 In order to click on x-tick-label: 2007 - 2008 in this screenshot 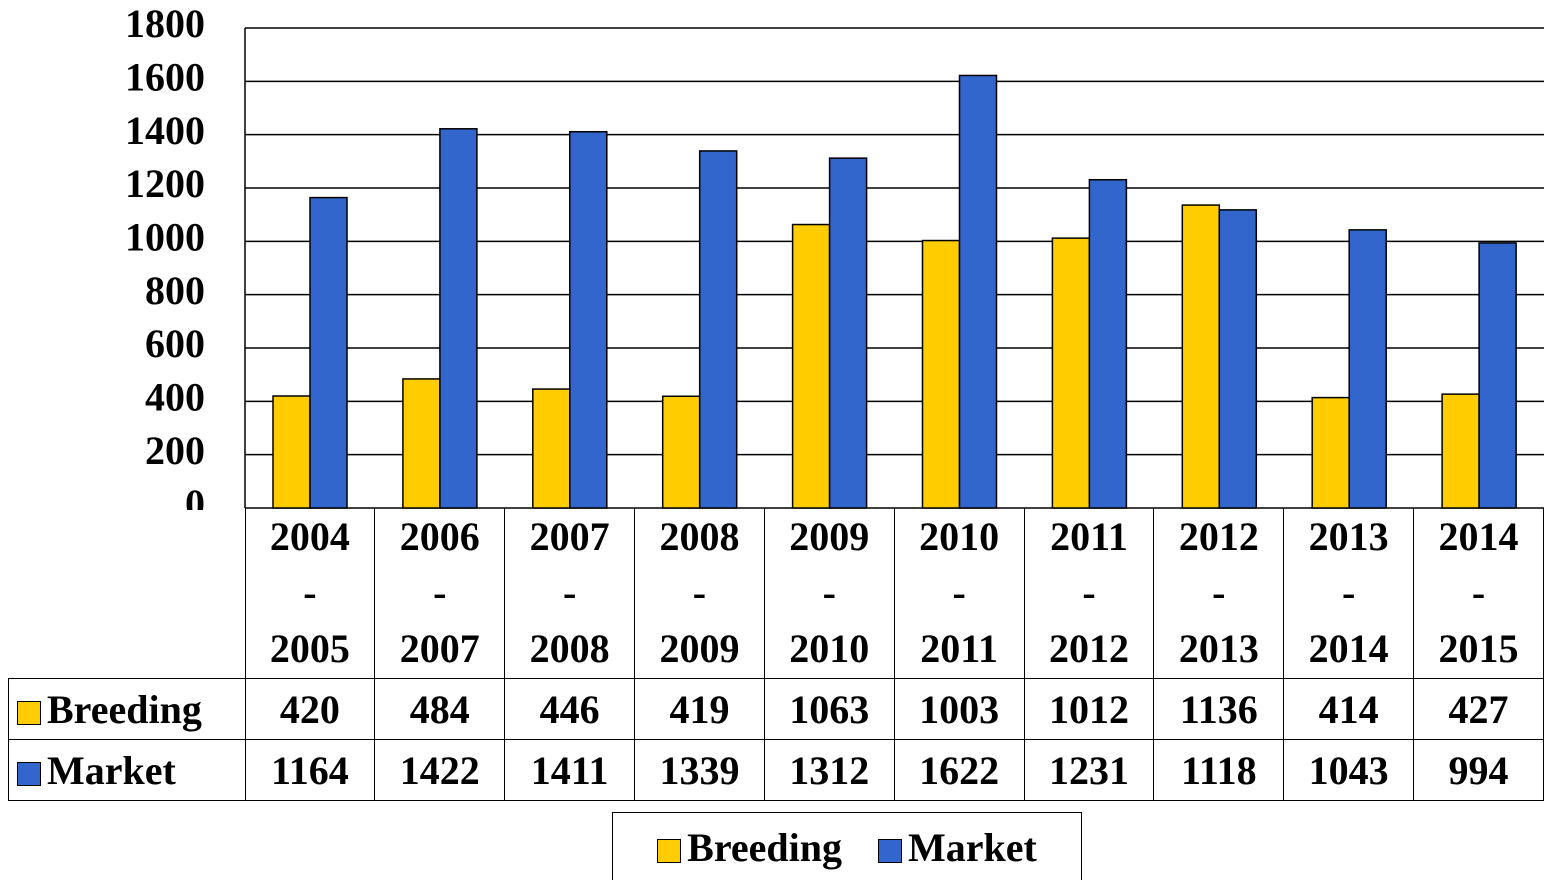, I will do `click(570, 593)`.